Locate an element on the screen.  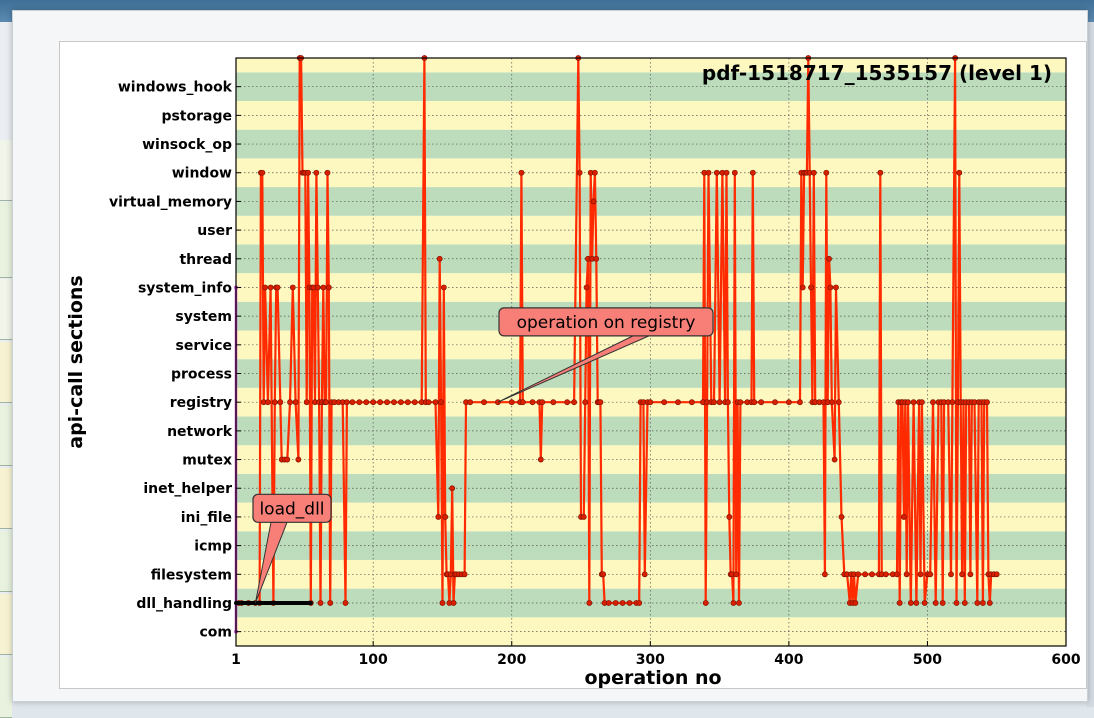
y-tick-label: winsock_op is located at coordinates (187, 145).